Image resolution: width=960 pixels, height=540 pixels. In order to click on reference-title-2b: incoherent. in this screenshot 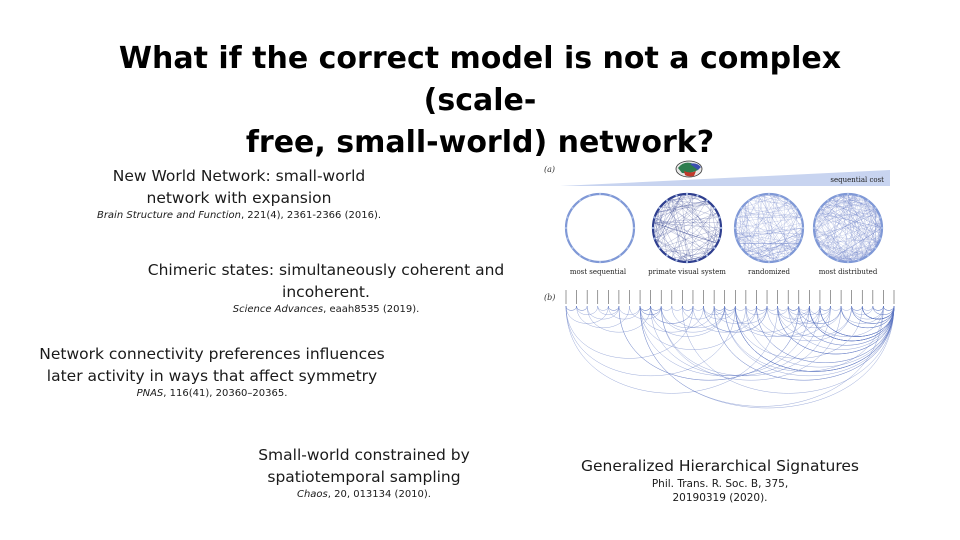, I will do `click(326, 292)`.